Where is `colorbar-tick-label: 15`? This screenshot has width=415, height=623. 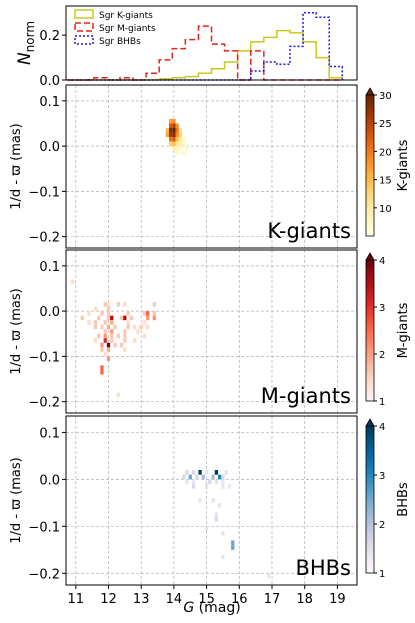
colorbar-tick-label: 15 is located at coordinates (385, 181).